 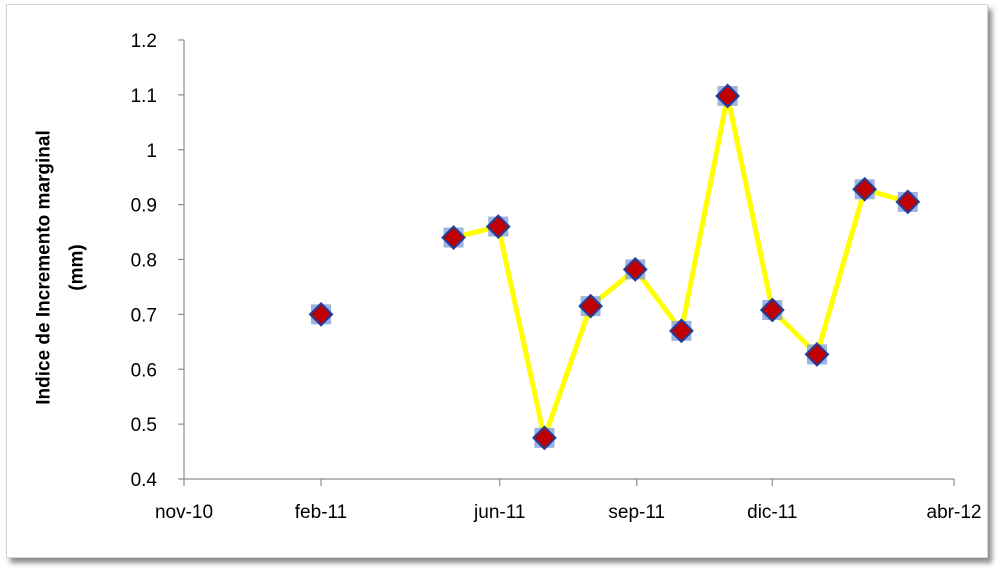 I want to click on y-axis-title: Indice de Incremento marginal (mm), so click(x=61, y=267).